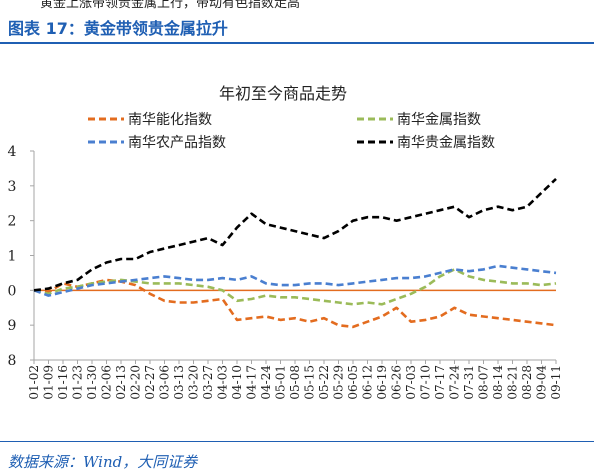 Image resolution: width=602 pixels, height=475 pixels. I want to click on cut-off-header-text: 黄金上涨带领贵金属上行，带动有色指数走高, so click(301, 5).